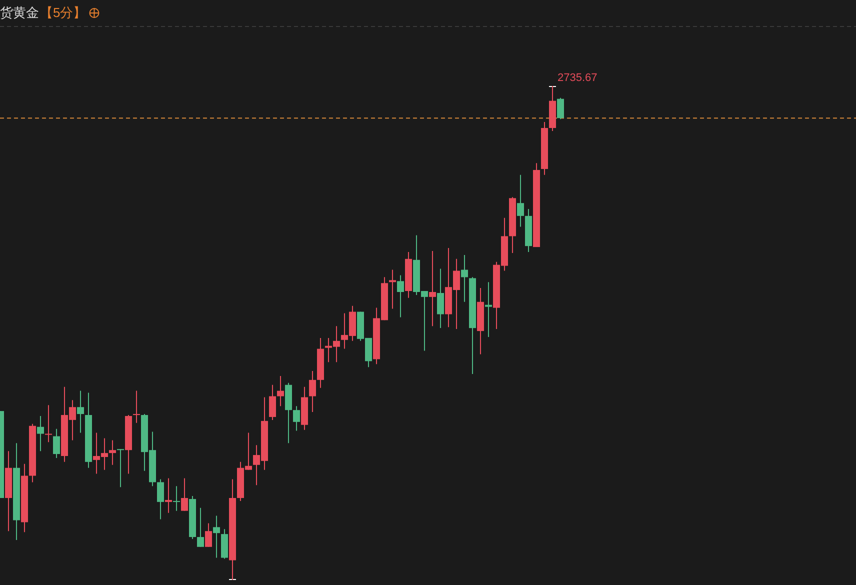 The image size is (856, 585). I want to click on annotation: 2735.67, so click(578, 78).